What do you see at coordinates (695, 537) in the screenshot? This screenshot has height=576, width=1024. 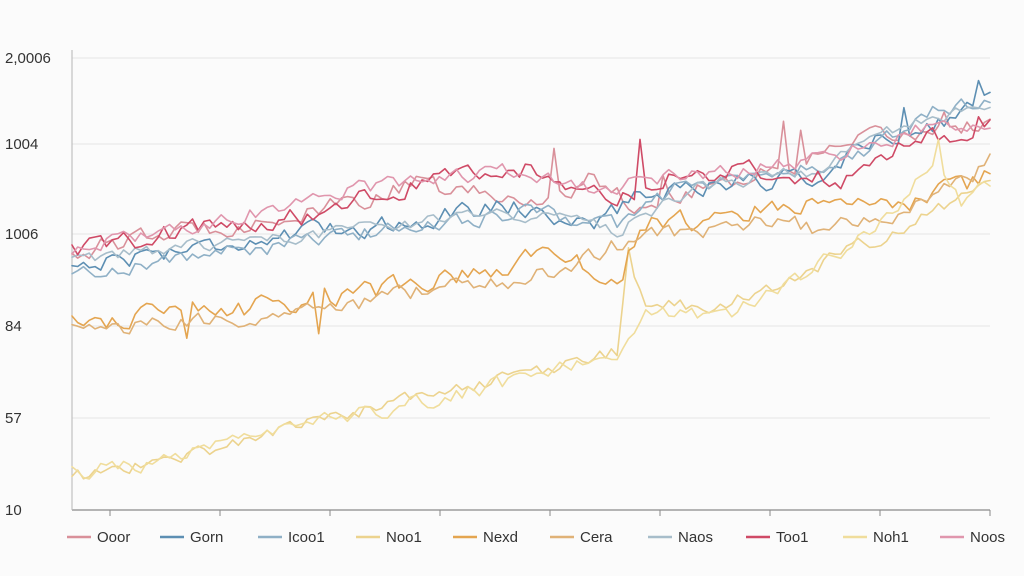 I see `legend-label: Naos` at bounding box center [695, 537].